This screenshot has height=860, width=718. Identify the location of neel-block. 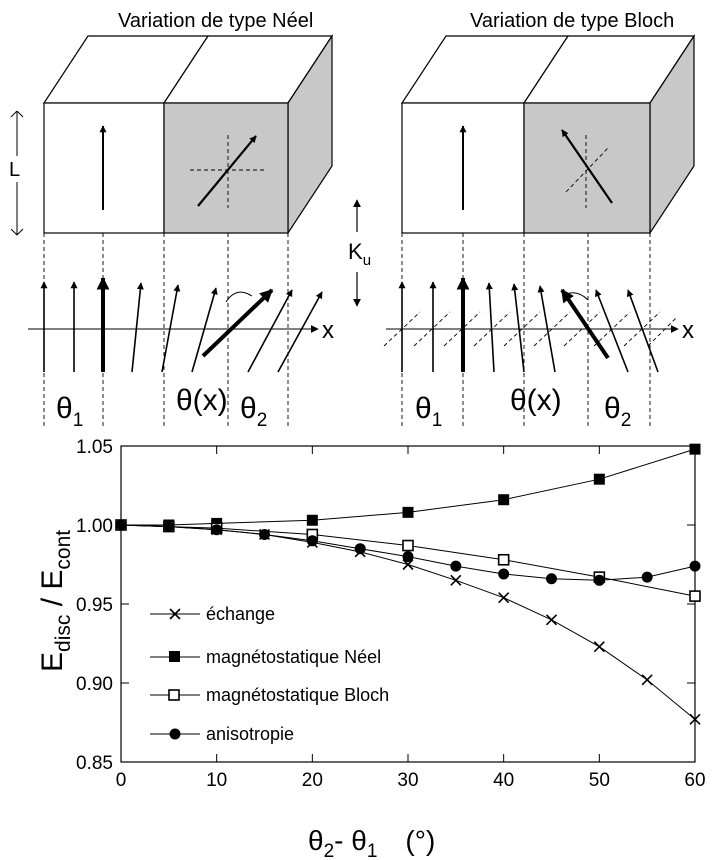
(188, 134).